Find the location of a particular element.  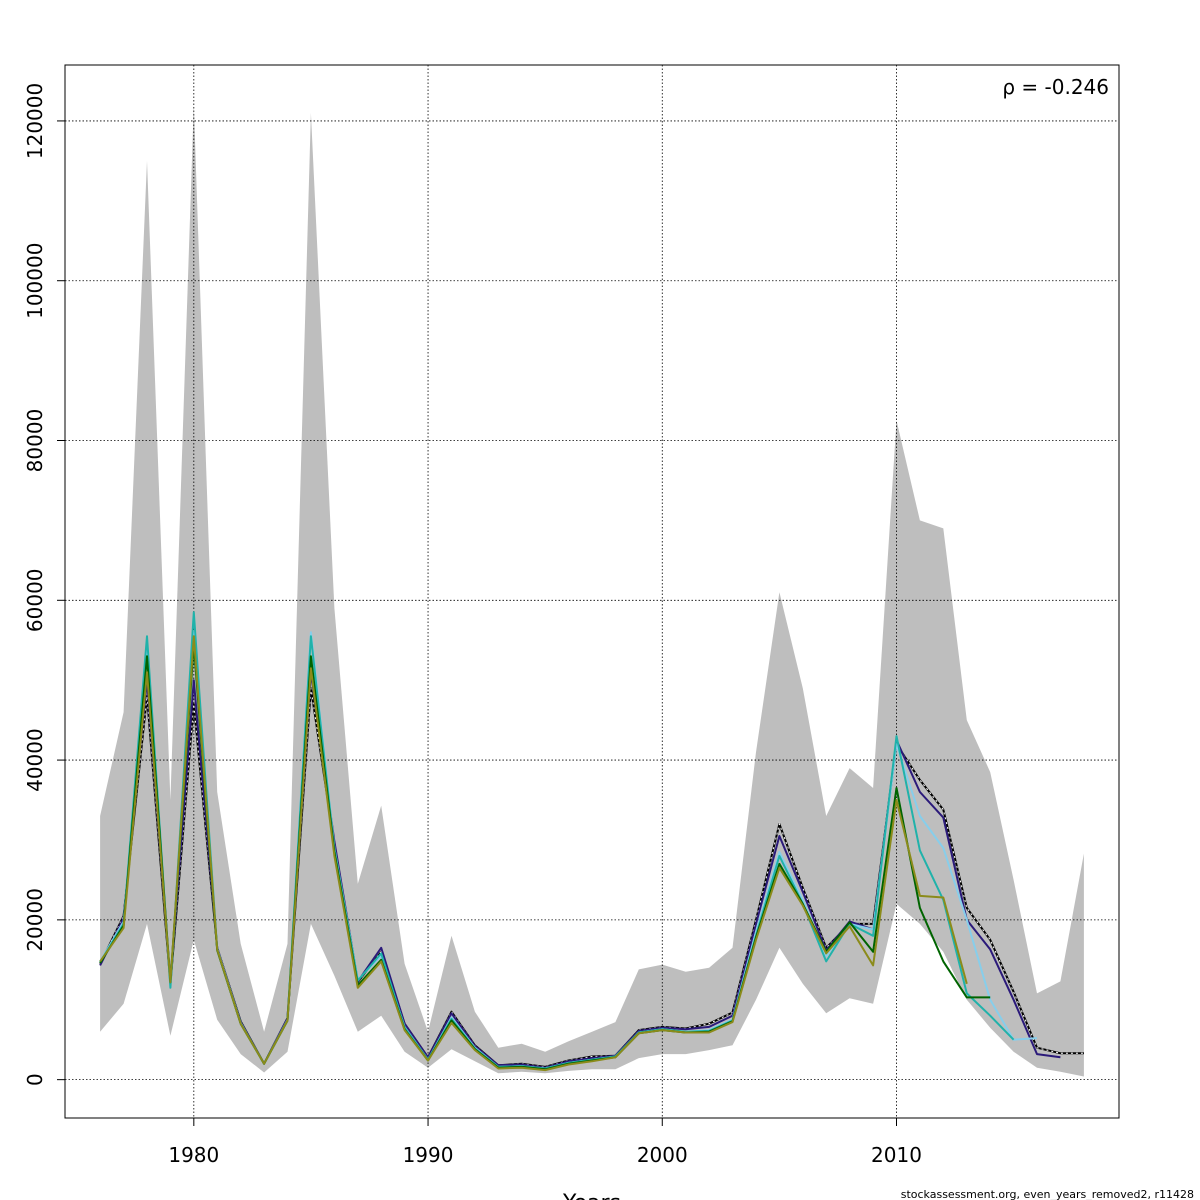

x-tick-label: 1980 is located at coordinates (193, 1155).